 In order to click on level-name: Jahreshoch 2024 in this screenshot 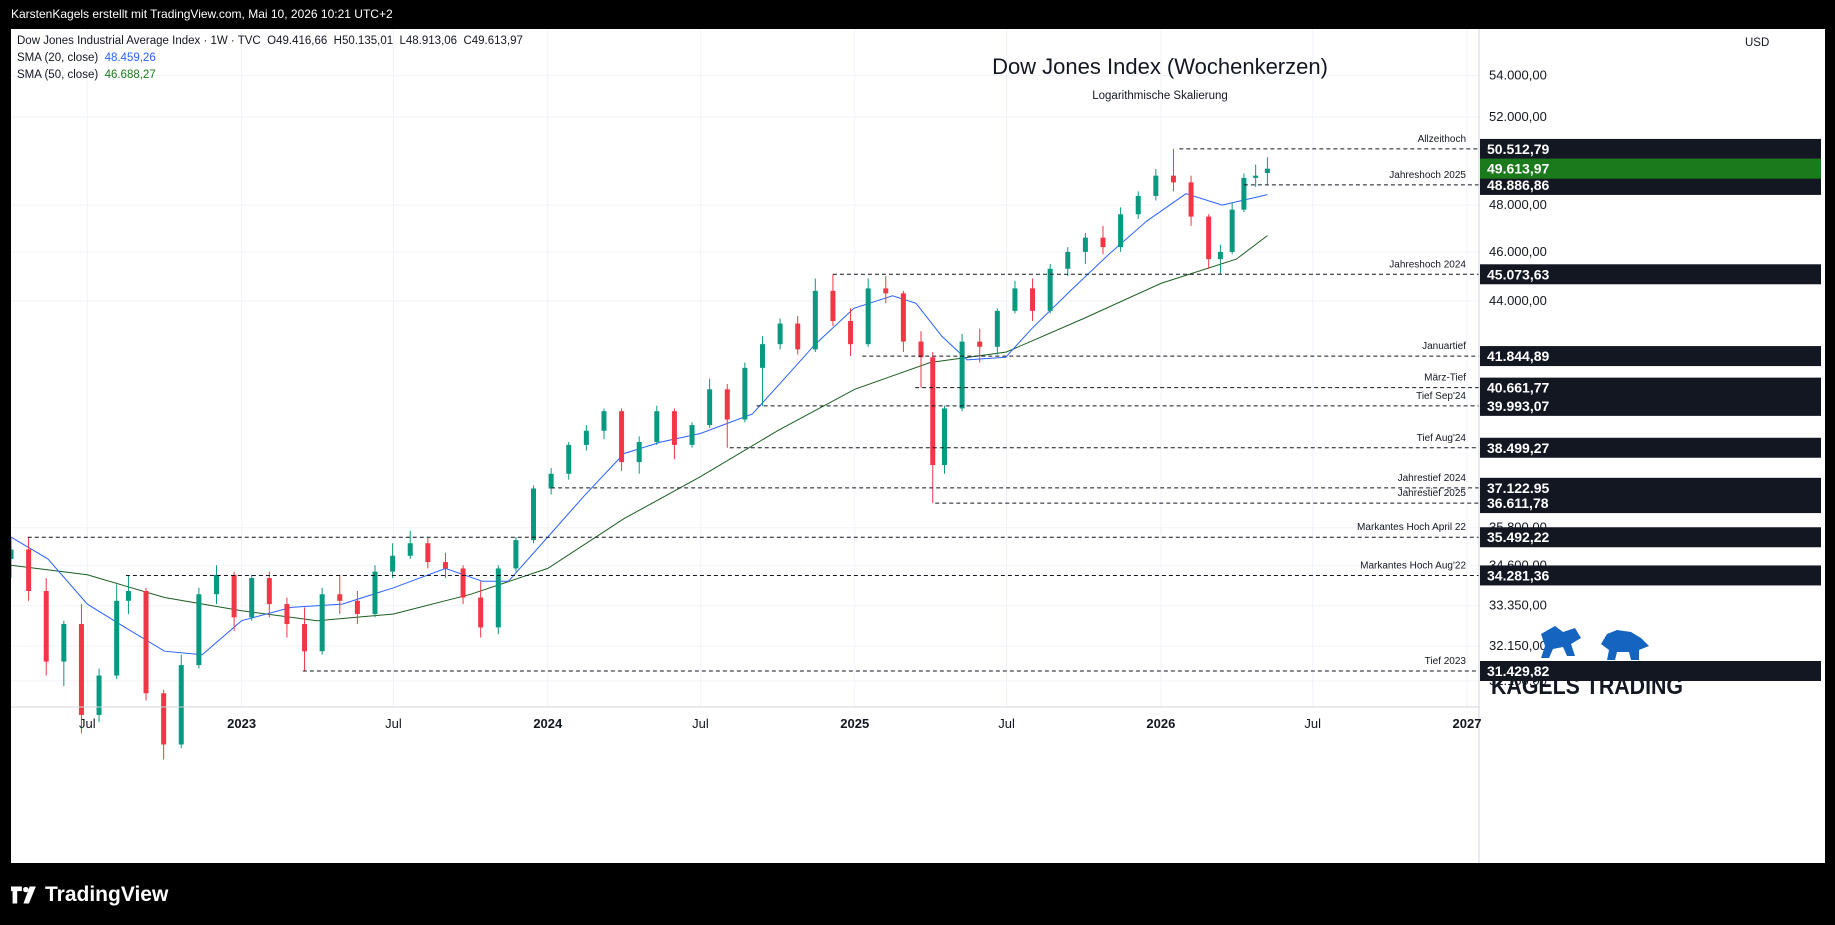, I will do `click(1427, 264)`.